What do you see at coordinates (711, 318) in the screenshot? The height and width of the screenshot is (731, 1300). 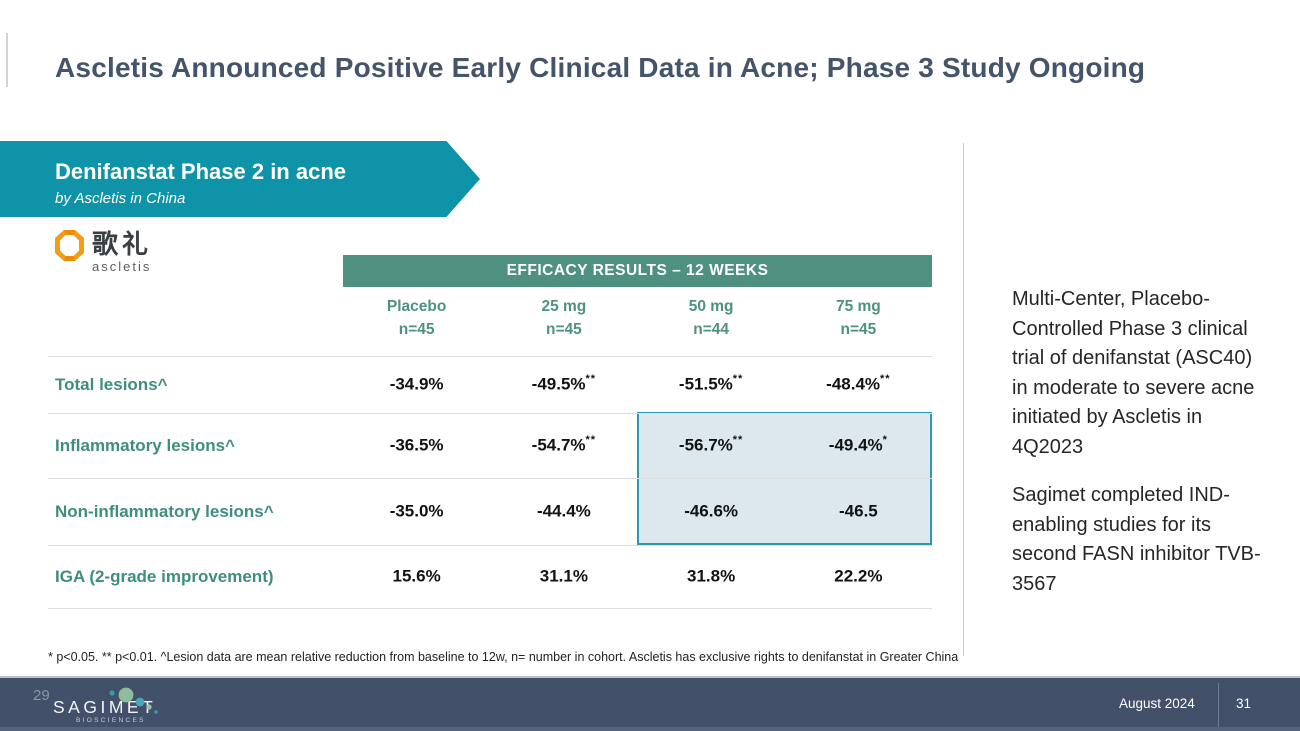 I see `column-header-50mg: 50 mg n=44` at bounding box center [711, 318].